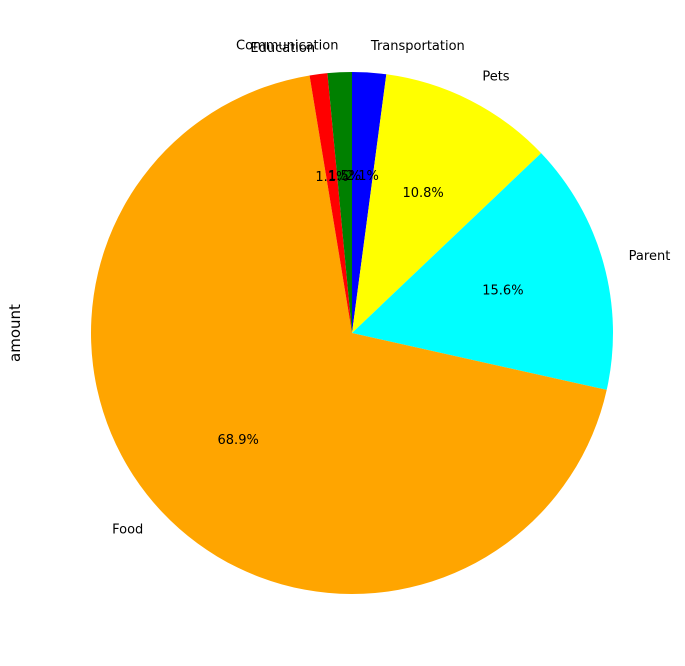 The width and height of the screenshot is (685, 666). Describe the element at coordinates (650, 256) in the screenshot. I see `pie-category-label-parent: Parent` at that location.